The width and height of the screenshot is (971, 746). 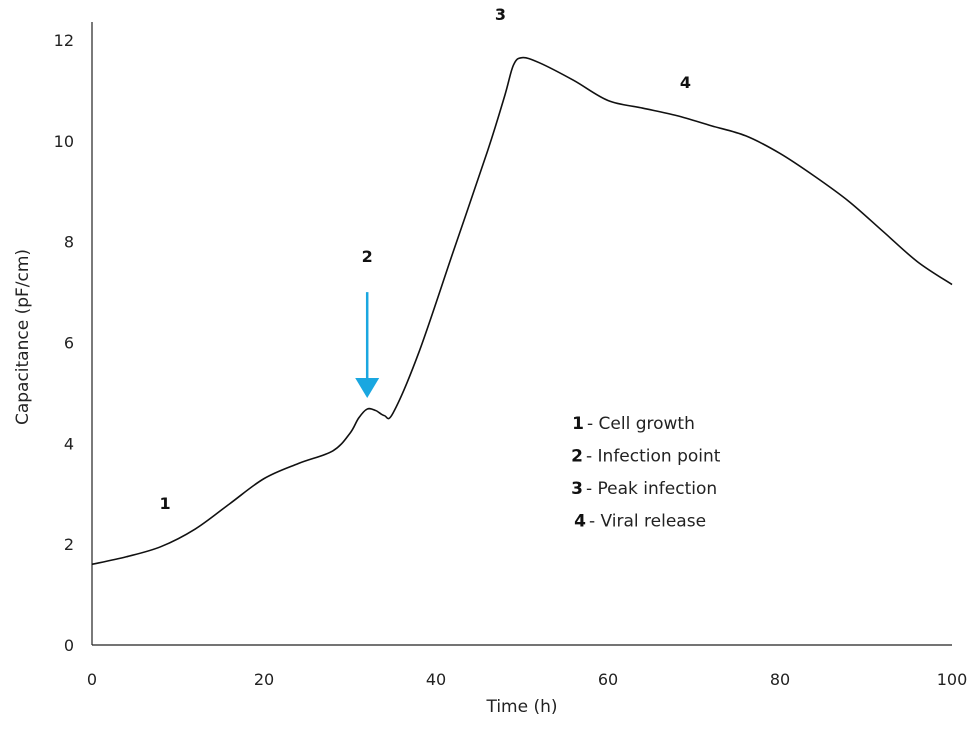 What do you see at coordinates (69, 443) in the screenshot?
I see `y-tick-label: 4` at bounding box center [69, 443].